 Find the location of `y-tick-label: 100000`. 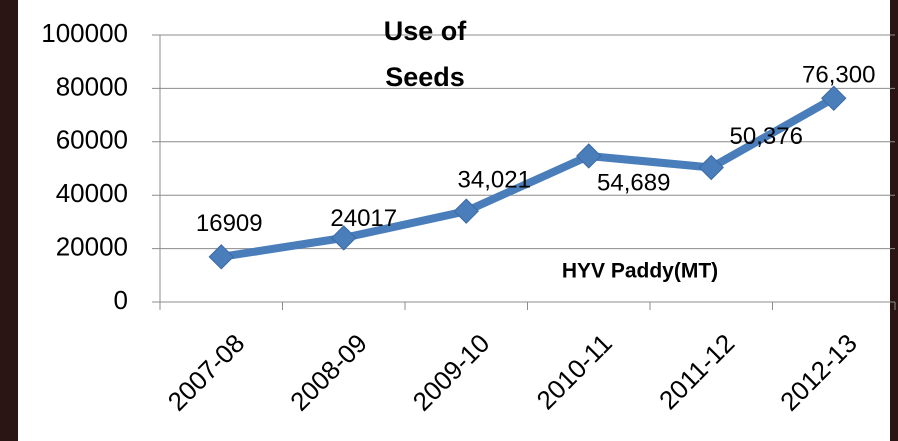

y-tick-label: 100000 is located at coordinates (84, 33).